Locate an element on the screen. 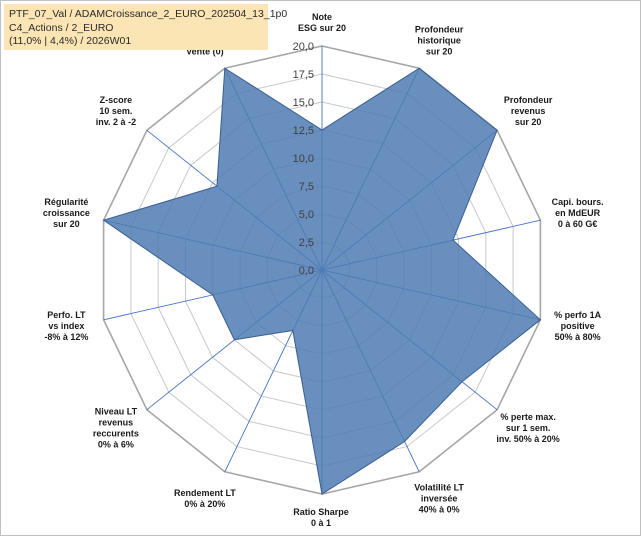 Image resolution: width=641 pixels, height=536 pixels. category-label-line: inv. 2 à -2 is located at coordinates (116, 122).